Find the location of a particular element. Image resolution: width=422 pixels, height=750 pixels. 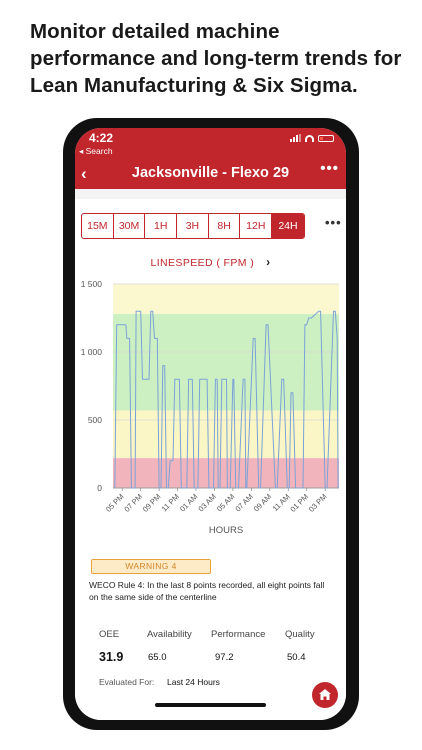

metric-selector: LINESPEED ( FPM ) › is located at coordinates (210, 262).